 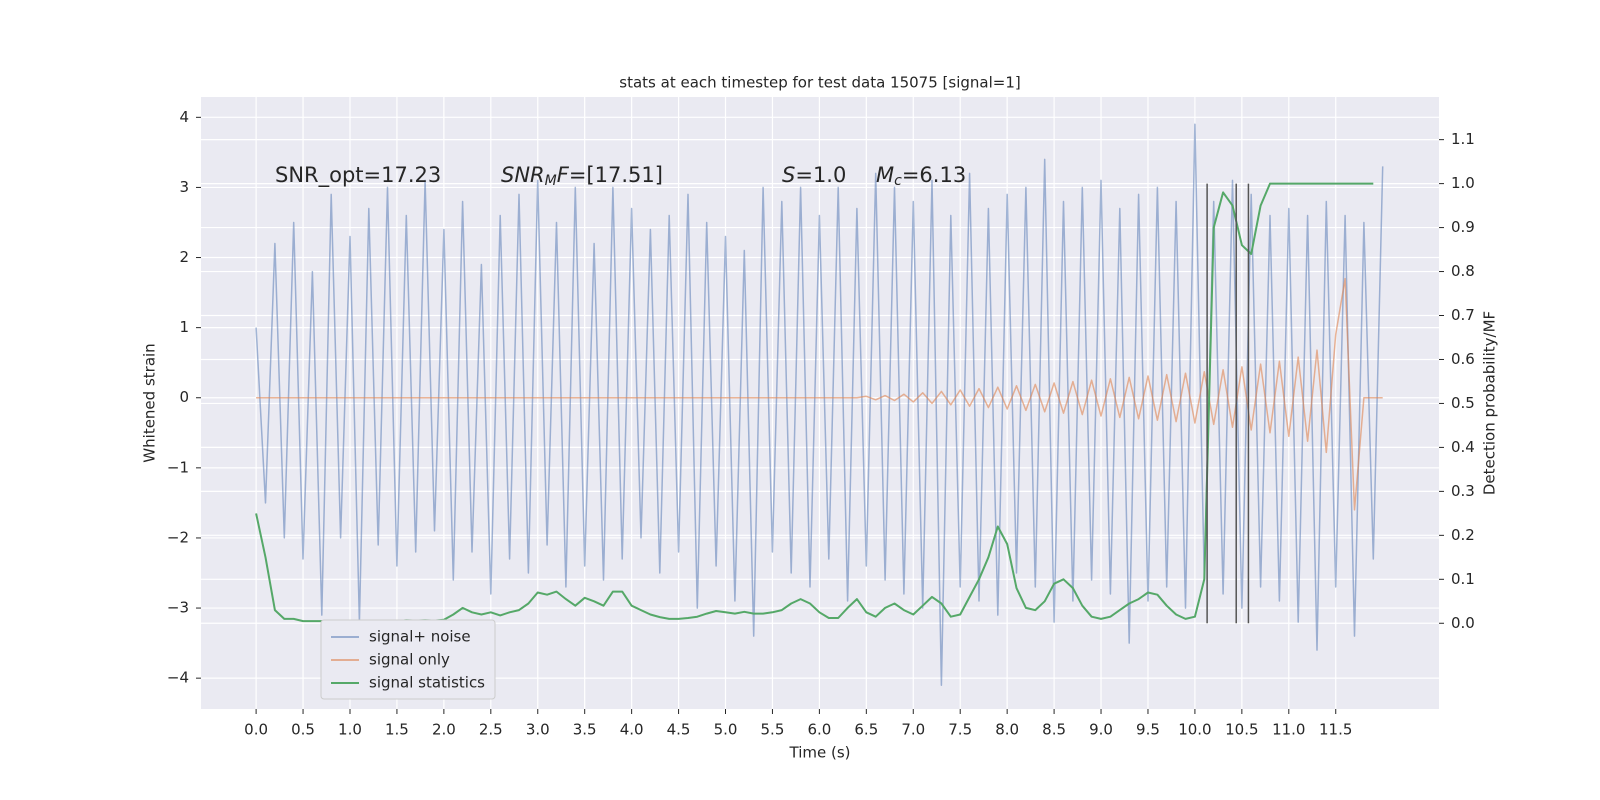 What do you see at coordinates (1194, 730) in the screenshot?
I see `x-tick-label: 10.0` at bounding box center [1194, 730].